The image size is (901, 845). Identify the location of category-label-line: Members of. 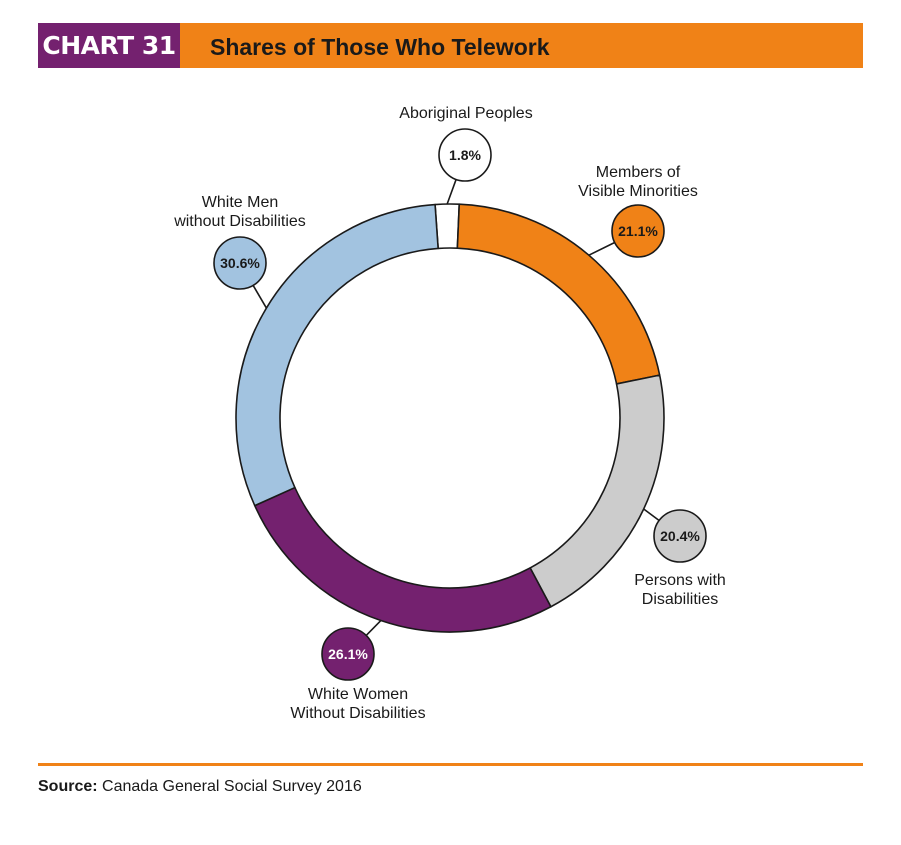
(638, 172).